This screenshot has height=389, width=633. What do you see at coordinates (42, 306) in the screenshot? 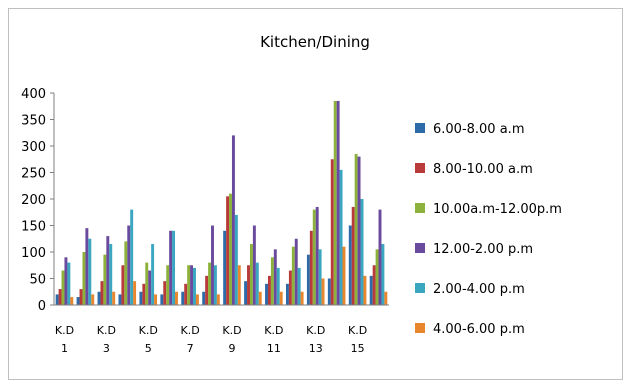
I see `y-tick-label: 0` at bounding box center [42, 306].